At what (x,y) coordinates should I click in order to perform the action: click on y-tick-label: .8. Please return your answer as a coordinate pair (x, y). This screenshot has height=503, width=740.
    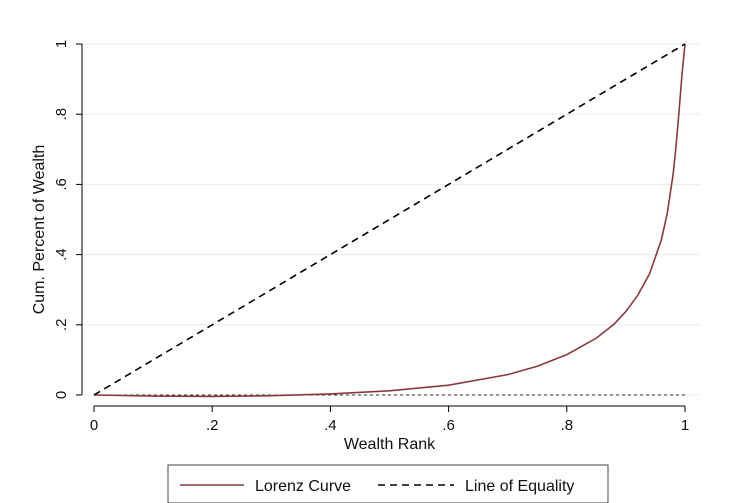
    Looking at the image, I should click on (61, 114).